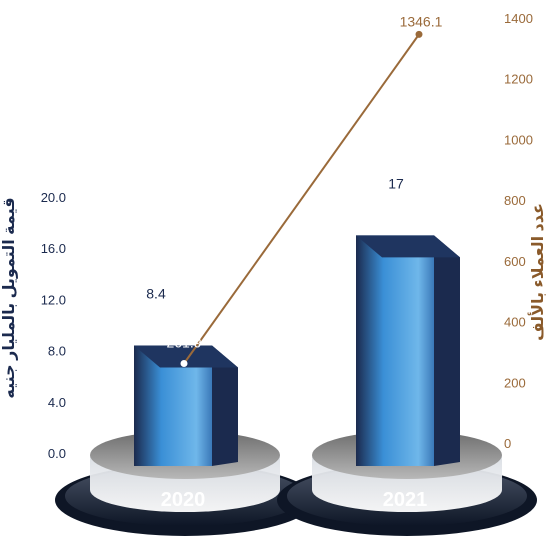  I want to click on bar-value-label: 17, so click(396, 183).